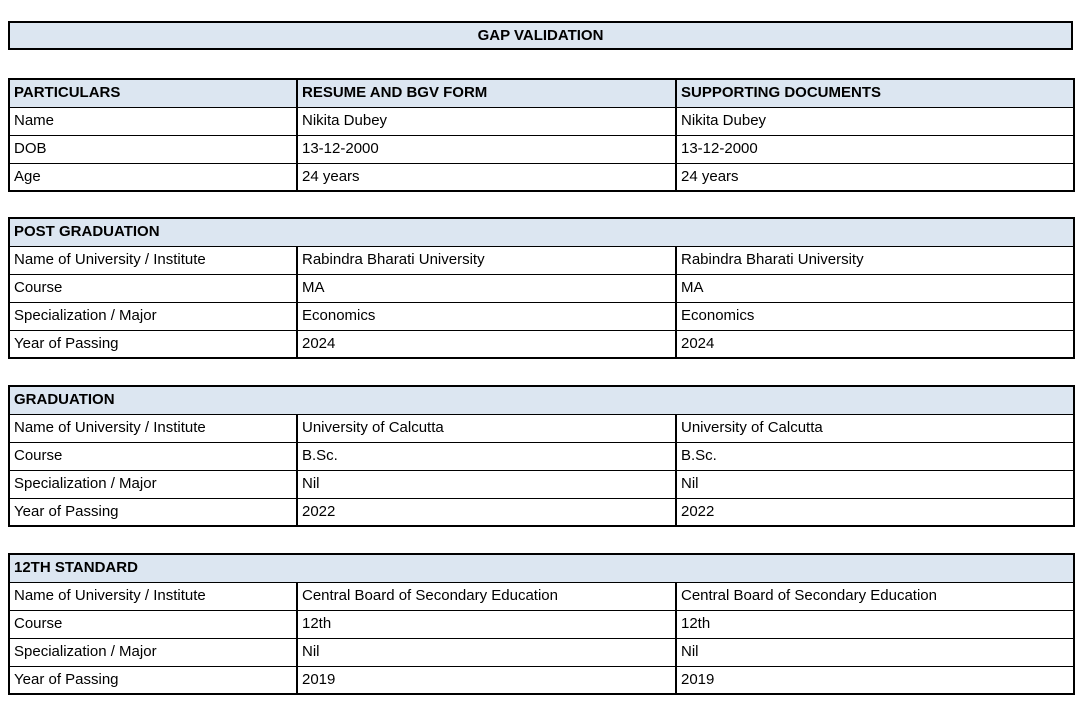 This screenshot has width=1088, height=705. I want to click on table-row-age: Age 24 years 24 years, so click(541, 177).